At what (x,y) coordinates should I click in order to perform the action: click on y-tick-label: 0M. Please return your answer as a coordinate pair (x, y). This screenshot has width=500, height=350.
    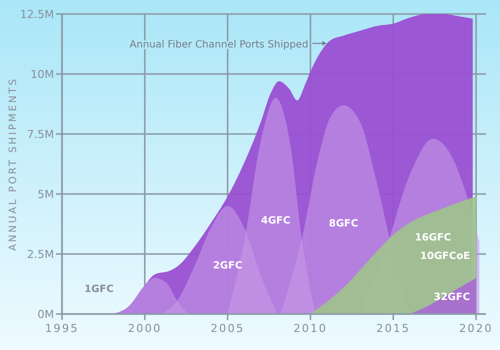
    Looking at the image, I should click on (46, 314).